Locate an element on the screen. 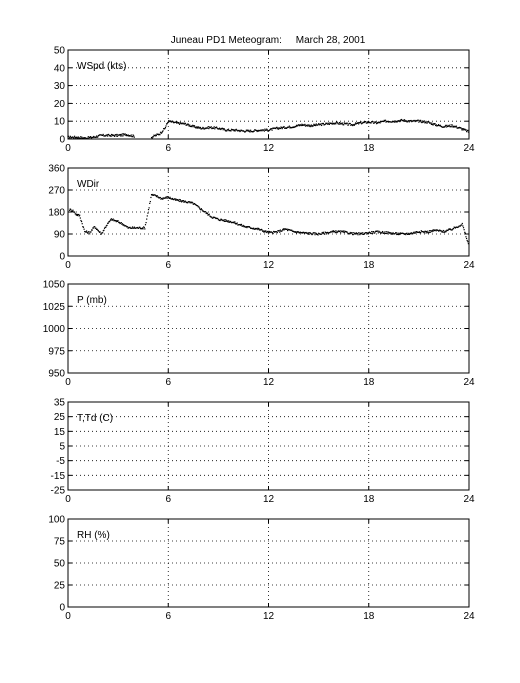  x-tick-label: 24 is located at coordinates (469, 499).